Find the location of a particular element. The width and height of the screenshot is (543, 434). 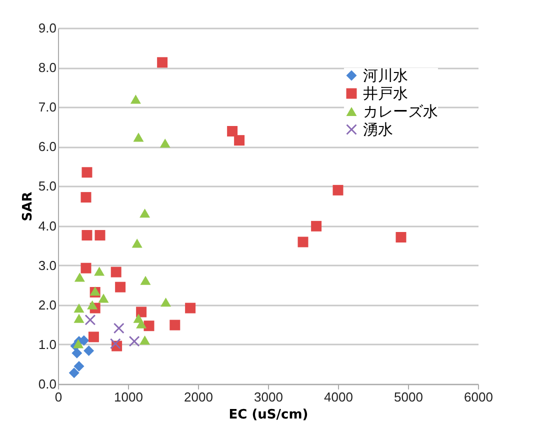

y-tick-label: 3.0 is located at coordinates (47, 265).